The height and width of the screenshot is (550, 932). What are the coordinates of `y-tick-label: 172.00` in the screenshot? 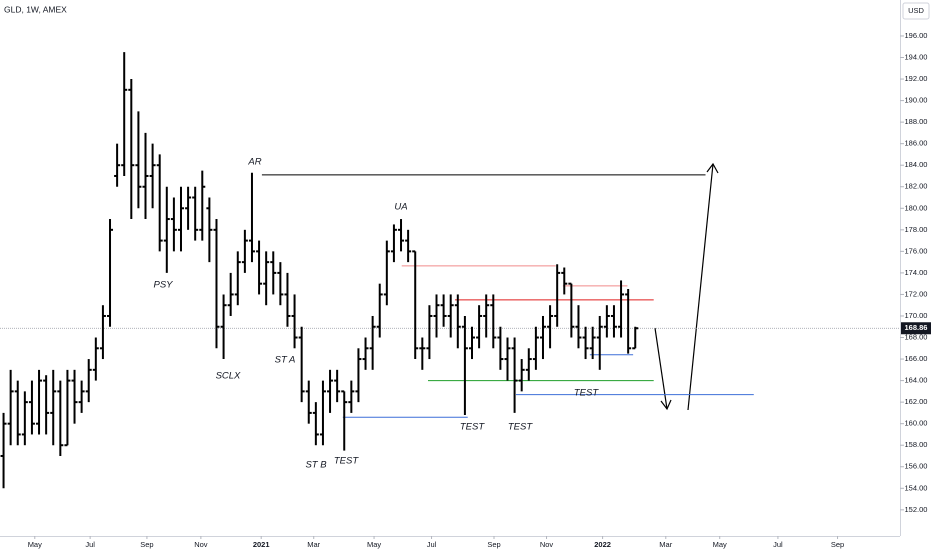 It's located at (916, 293).